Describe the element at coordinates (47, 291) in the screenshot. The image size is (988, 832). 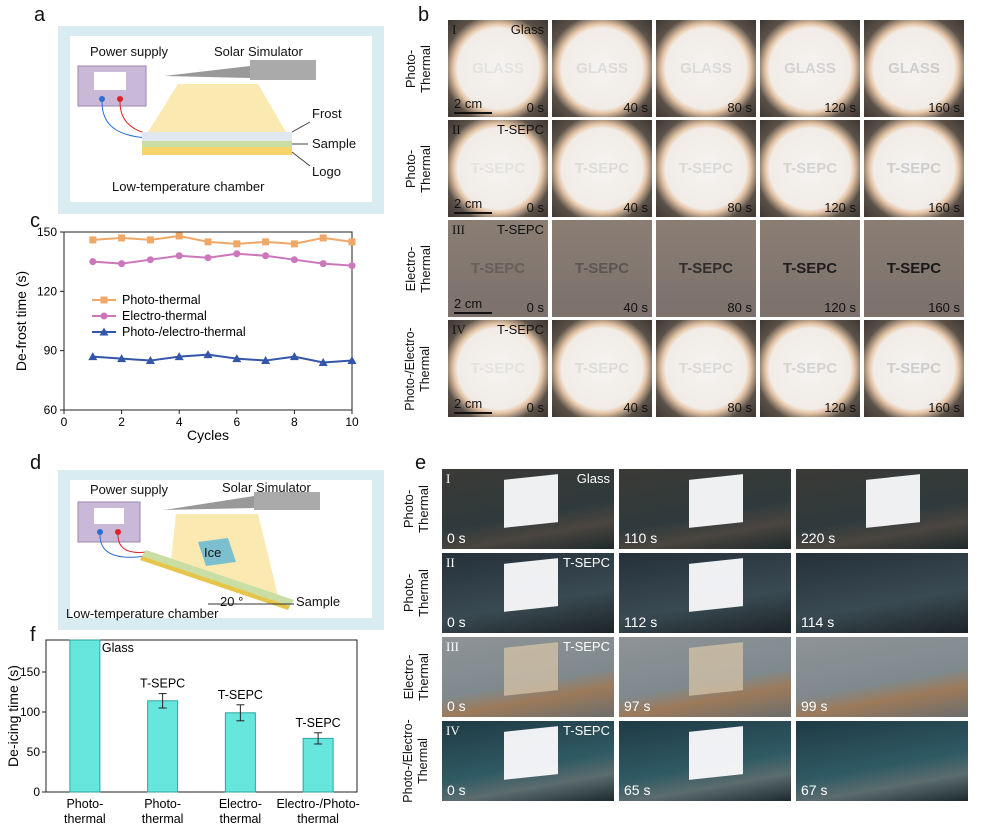
I see `y-tick-label: 120` at that location.